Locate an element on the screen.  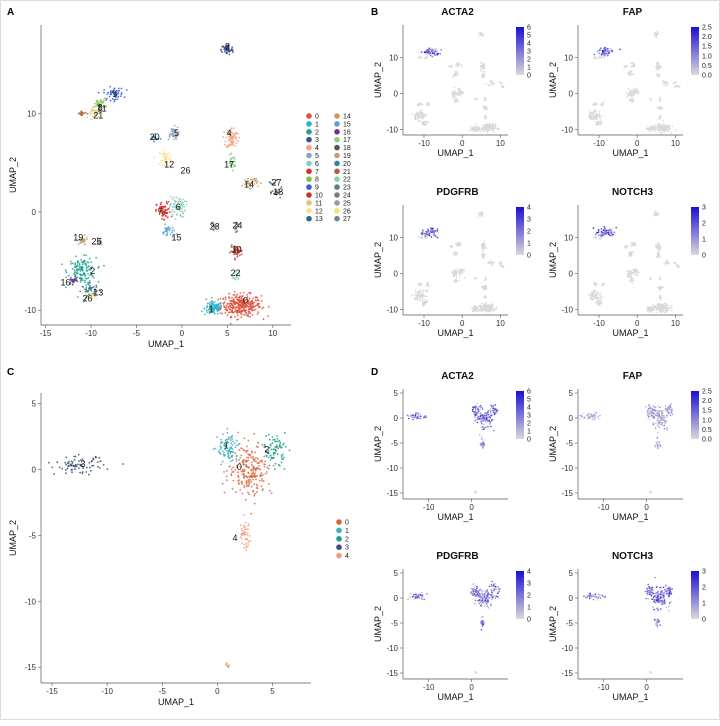
panel-a-legend-label-15: 15 is located at coordinates (347, 124).